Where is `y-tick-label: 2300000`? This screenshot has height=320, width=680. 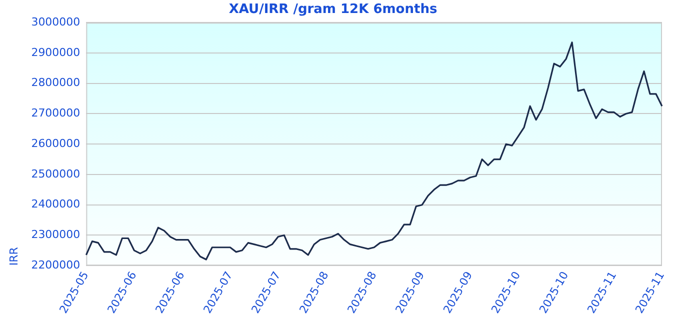 y-tick-label: 2300000 is located at coordinates (55, 235).